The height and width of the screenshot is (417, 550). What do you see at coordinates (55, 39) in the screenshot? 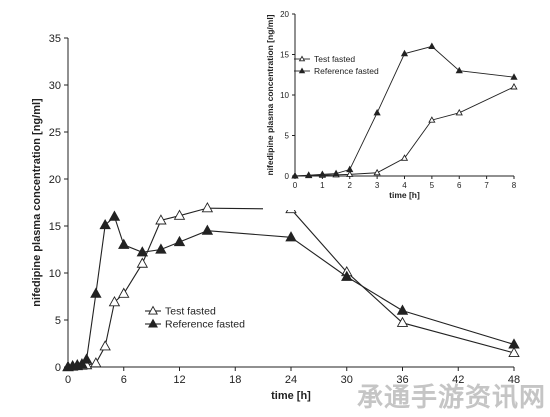
I see `y-tick-label: 35` at bounding box center [55, 39].